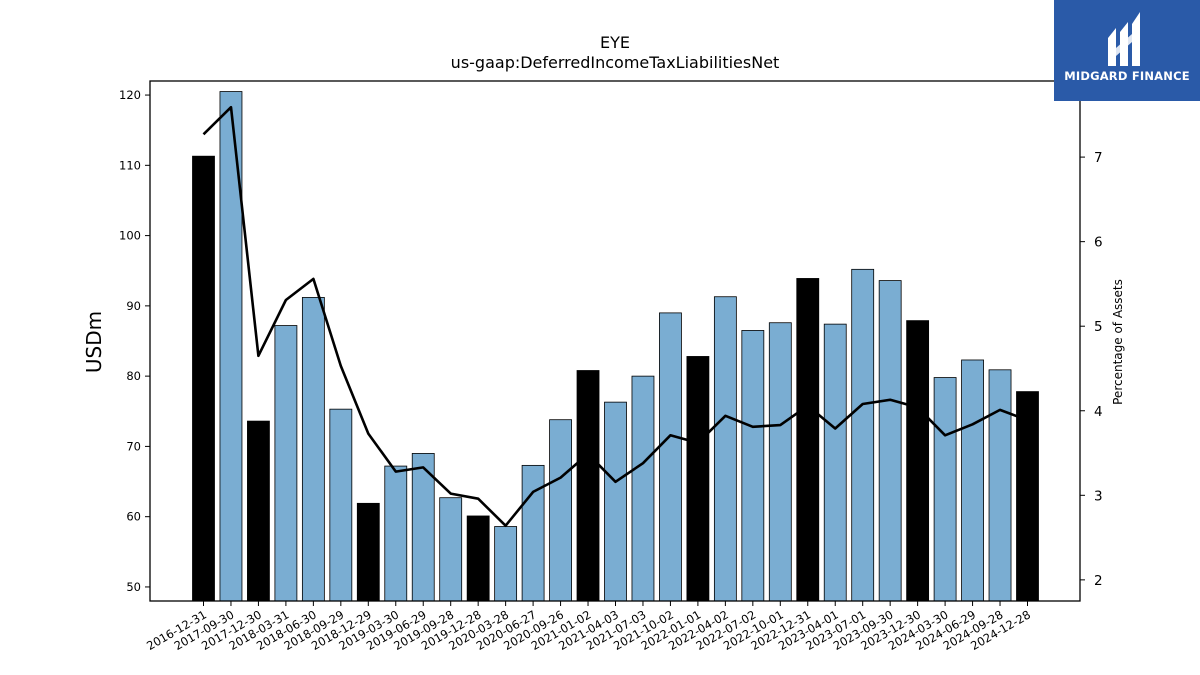 This screenshot has height=675, width=1200. I want to click on y-tick-label-right: 3, so click(1098, 496).